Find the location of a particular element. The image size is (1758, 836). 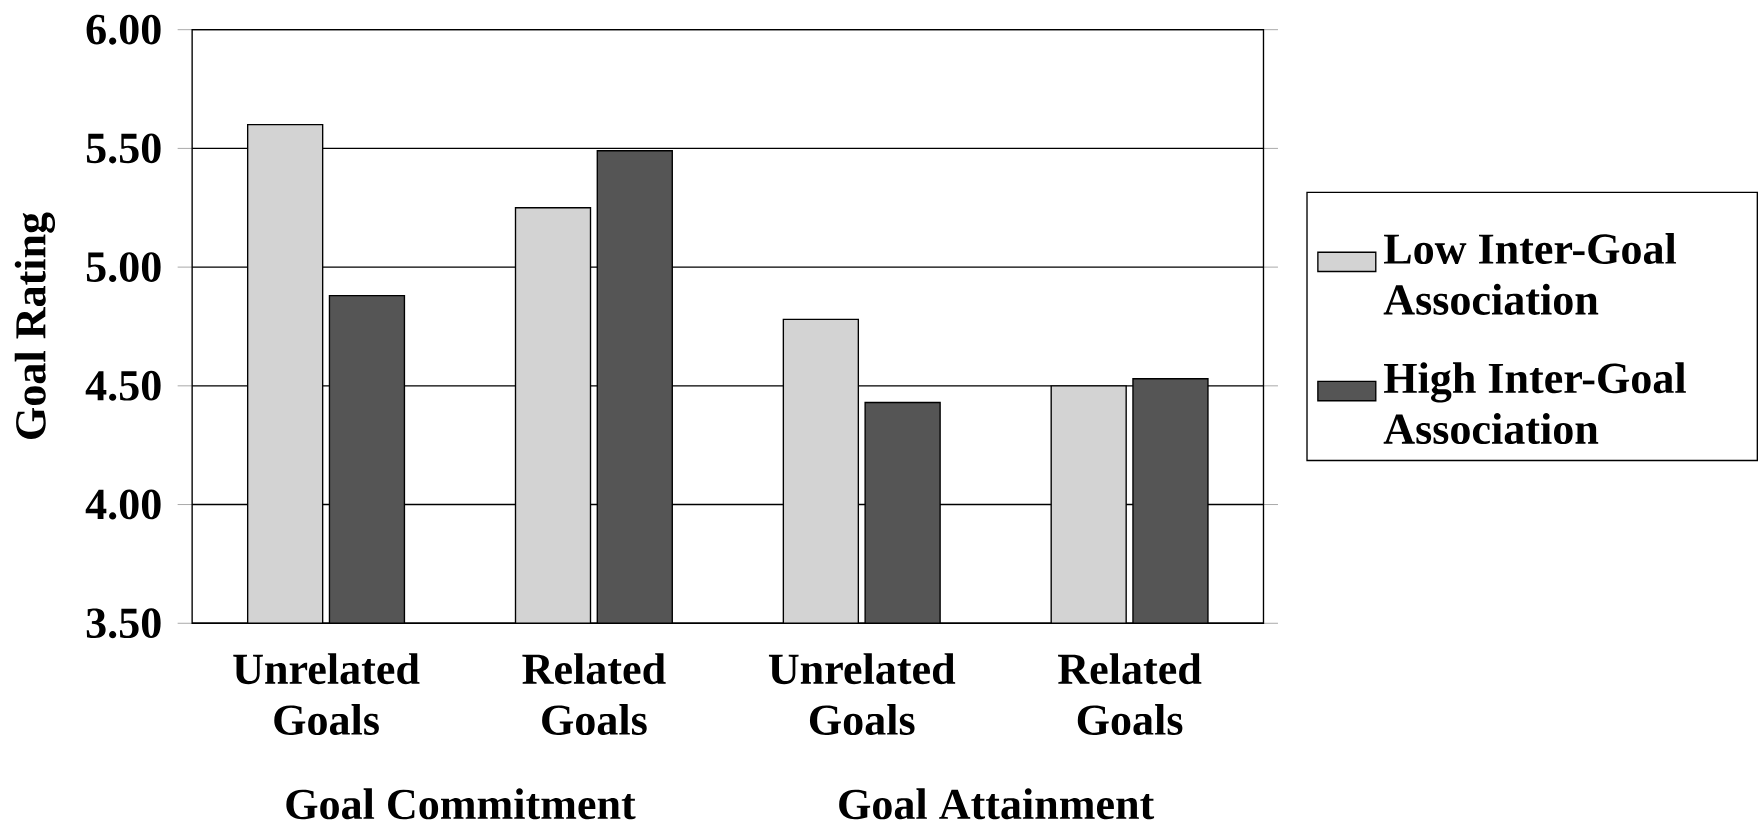

y-tick-label: 4.00 is located at coordinates (123, 504).